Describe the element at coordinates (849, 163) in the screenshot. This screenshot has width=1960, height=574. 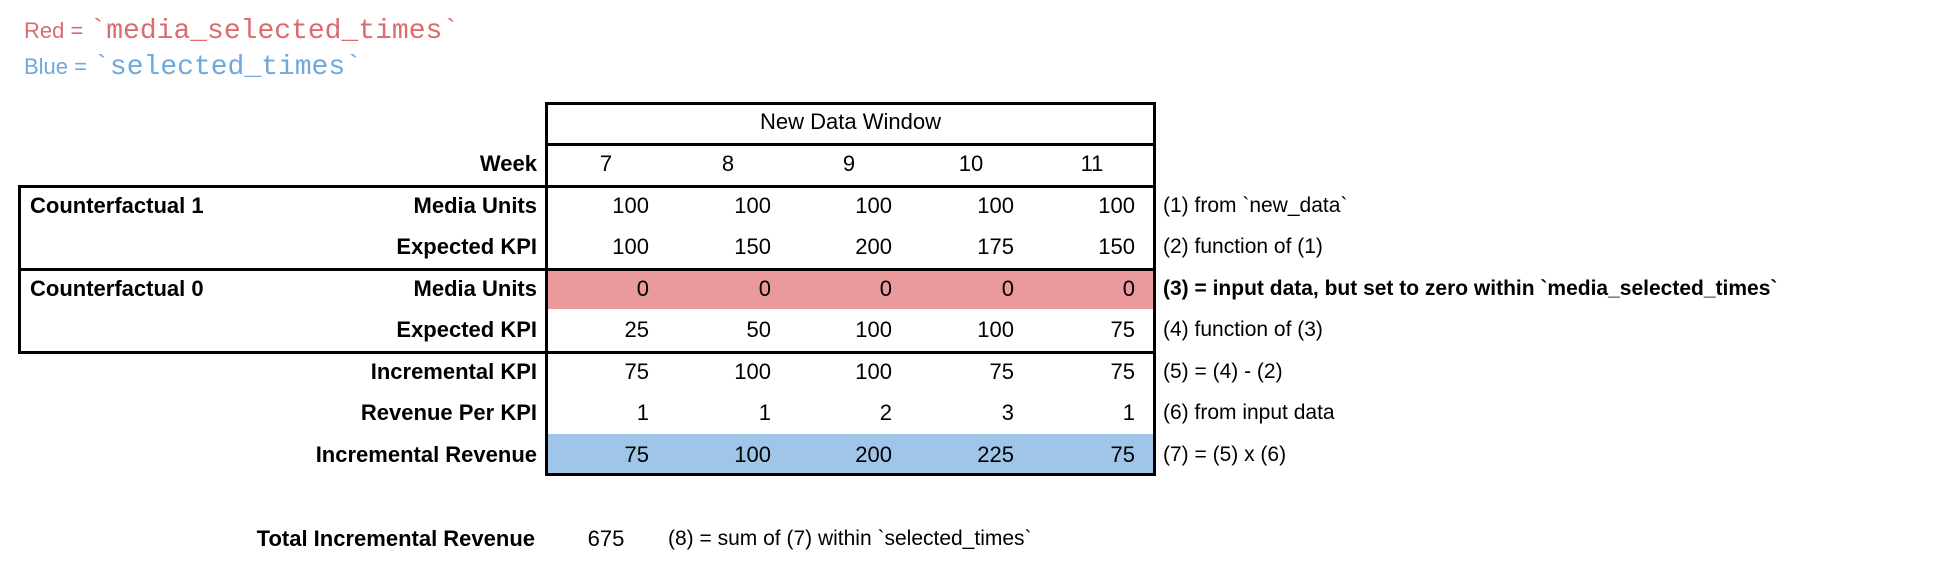
I see `week-cell: 9` at that location.